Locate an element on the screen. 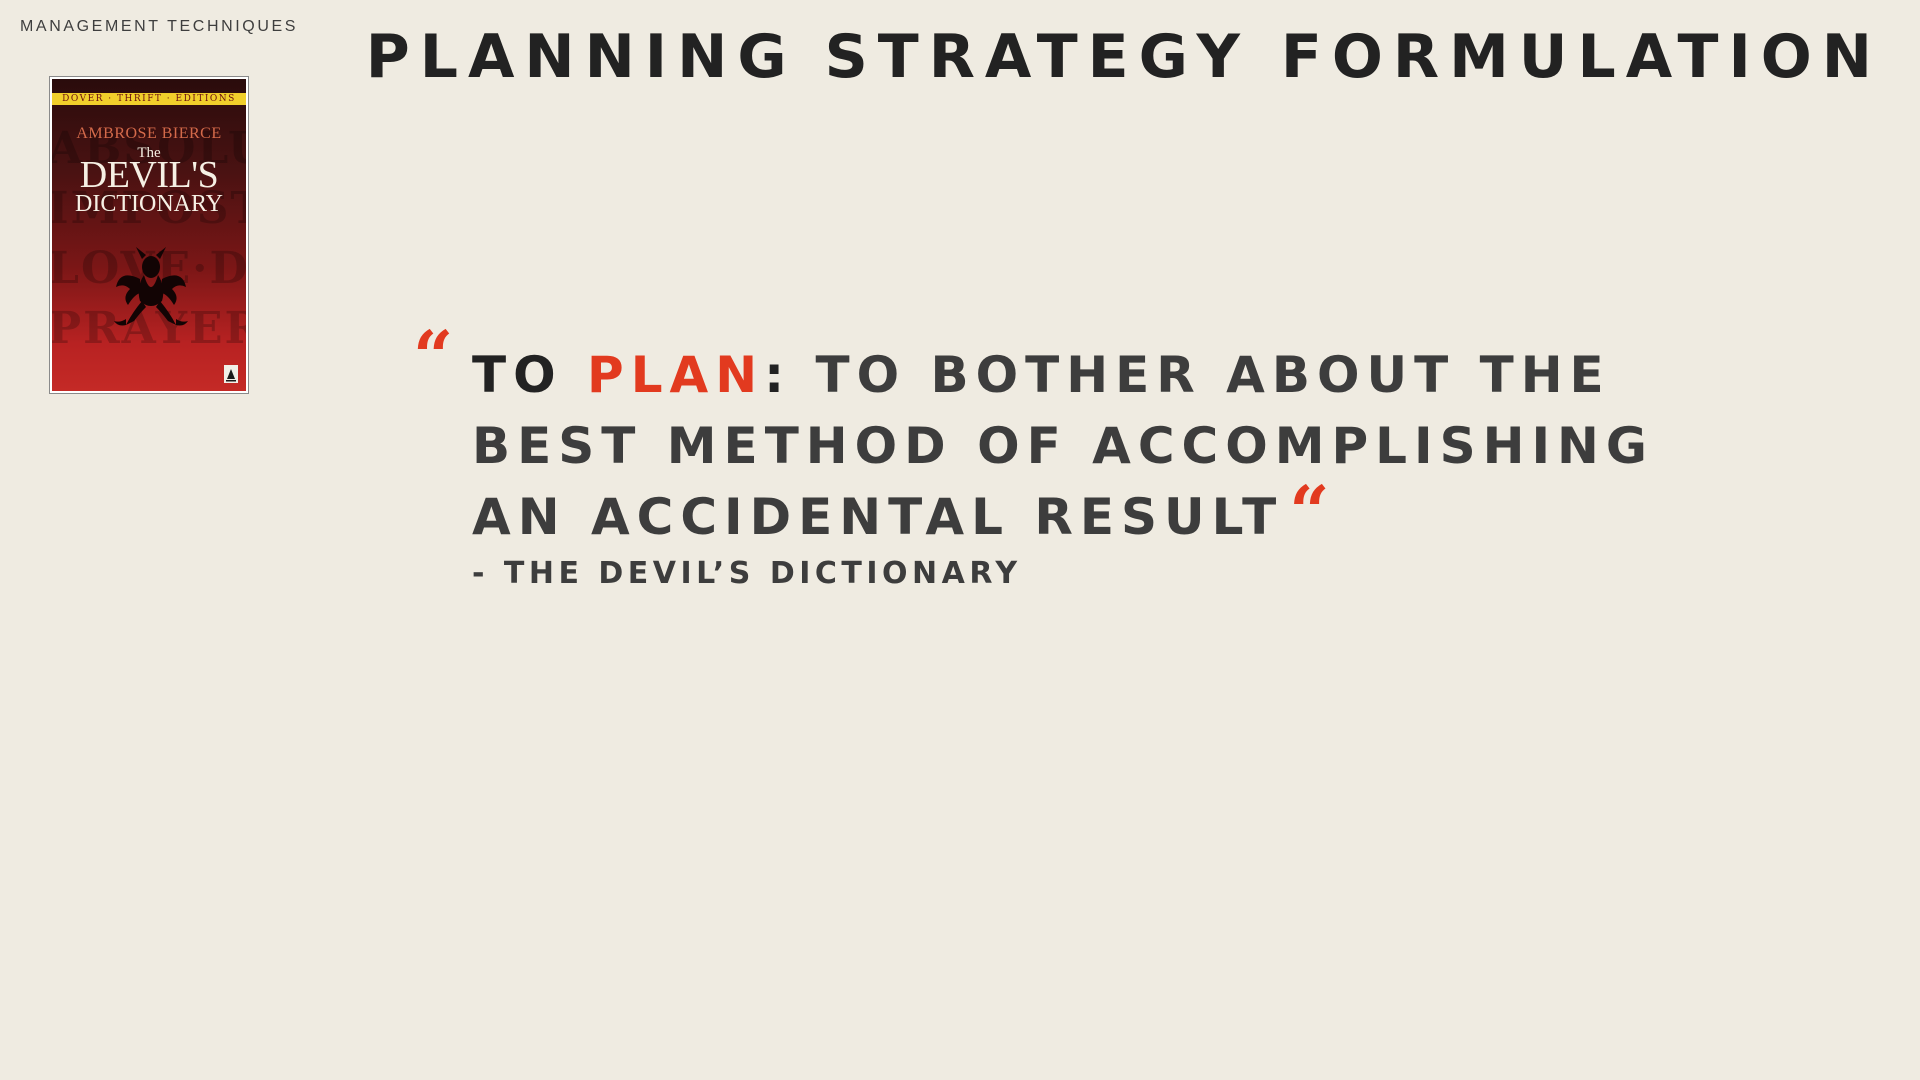  slide-title-part1: PLANNING is located at coordinates (581, 57).